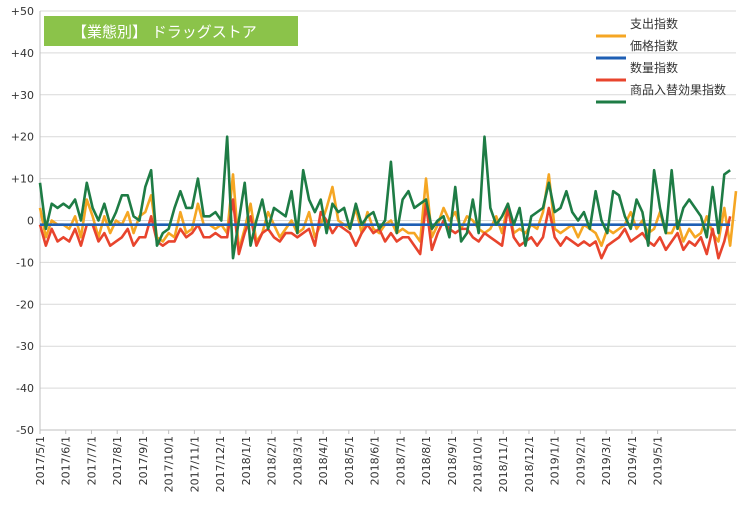  Describe the element at coordinates (452, 460) in the screenshot. I see `x-tick-label: 2018/9/1` at that location.